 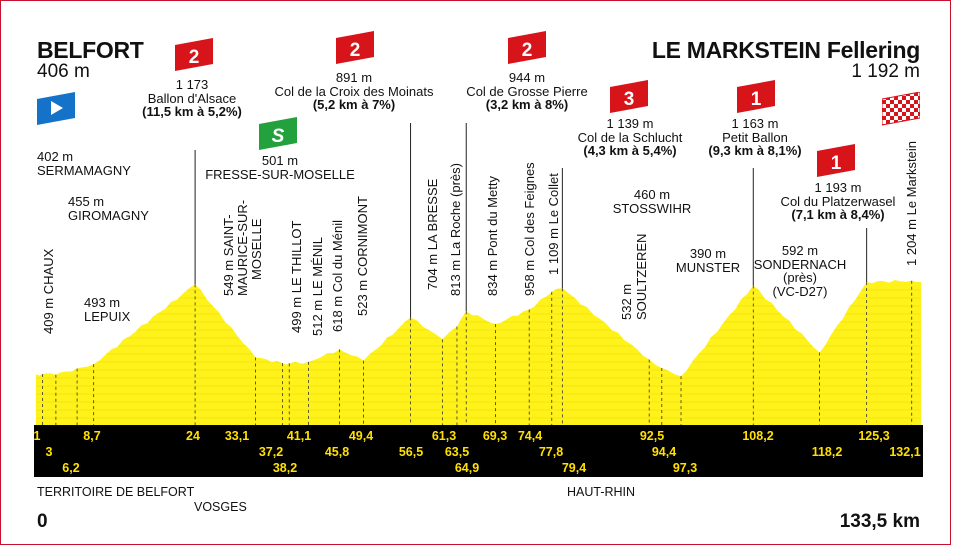 I want to click on km-marker: 132,1, so click(x=905, y=452).